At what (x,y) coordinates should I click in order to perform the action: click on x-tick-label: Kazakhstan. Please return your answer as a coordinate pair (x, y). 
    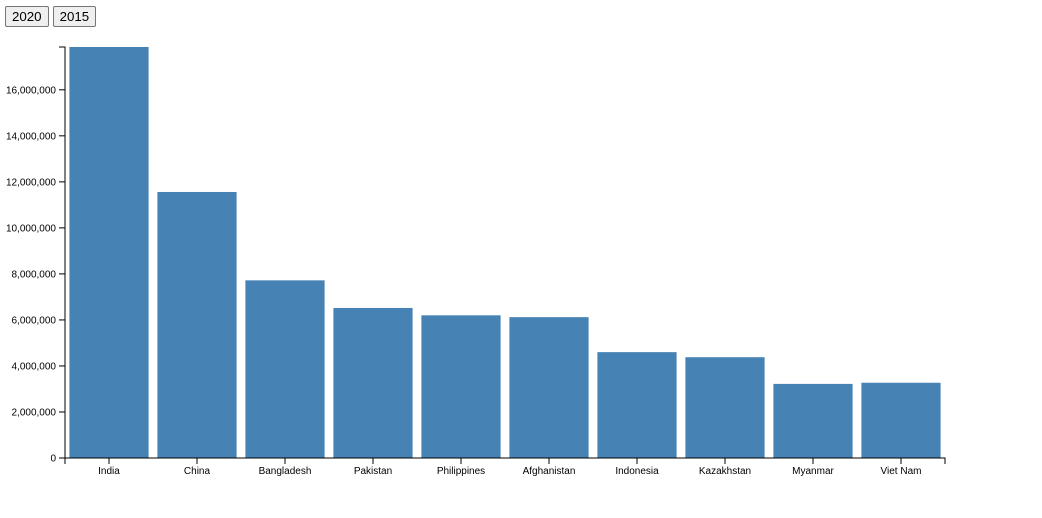
    Looking at the image, I should click on (725, 471).